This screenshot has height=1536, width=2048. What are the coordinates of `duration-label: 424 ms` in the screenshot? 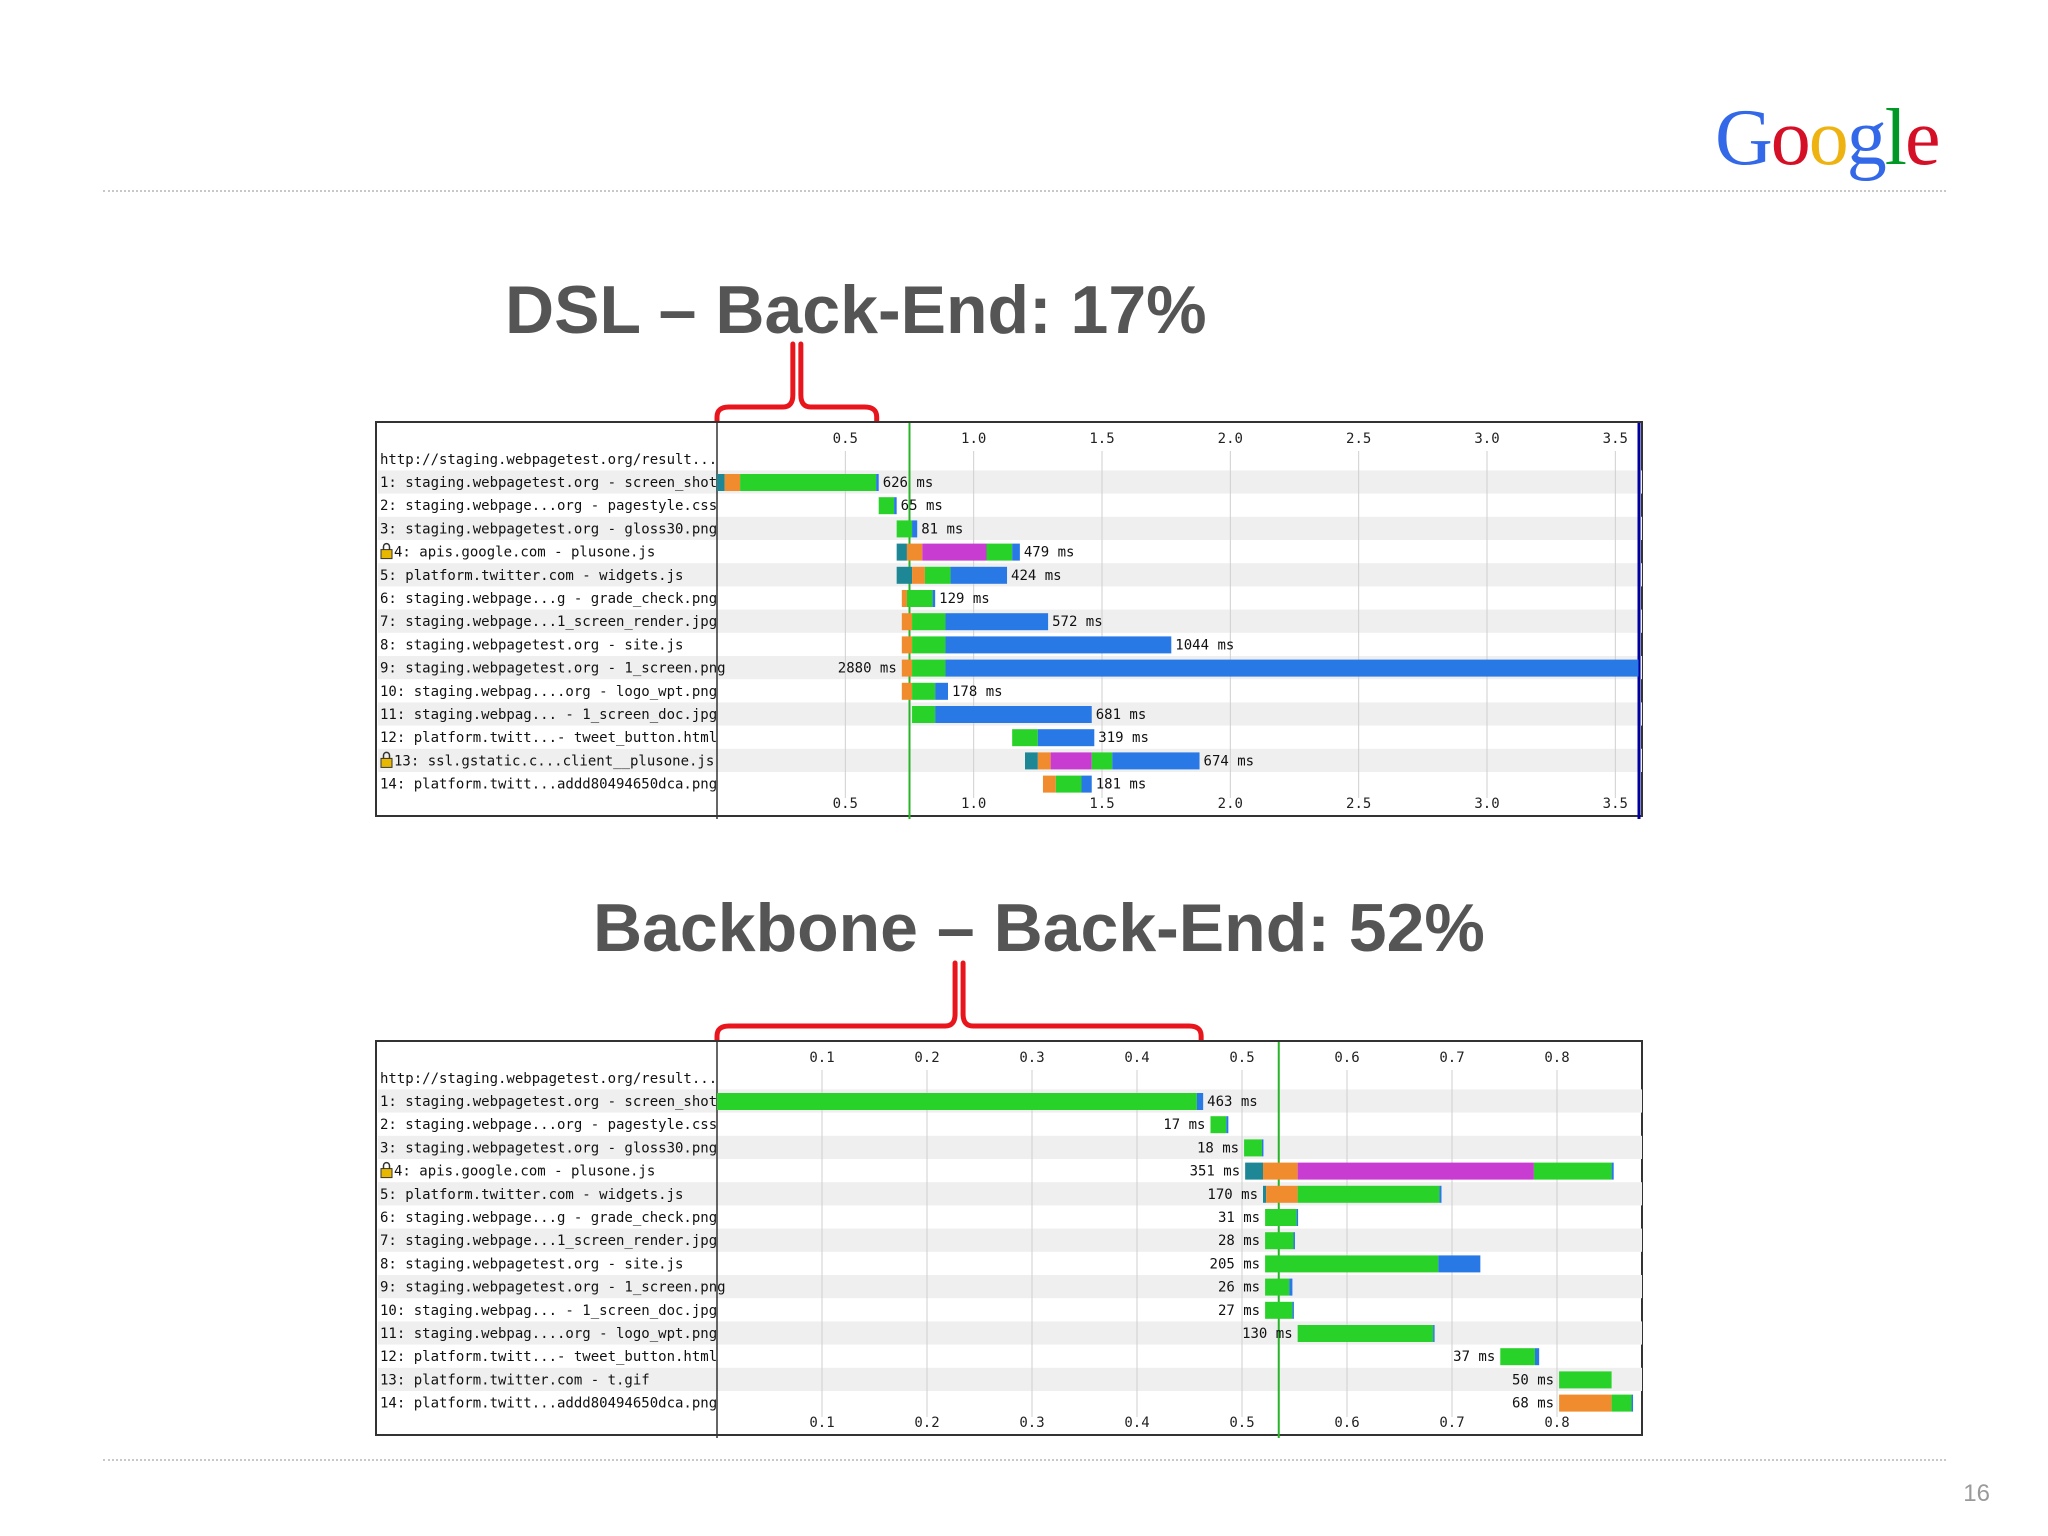 It's located at (1036, 576).